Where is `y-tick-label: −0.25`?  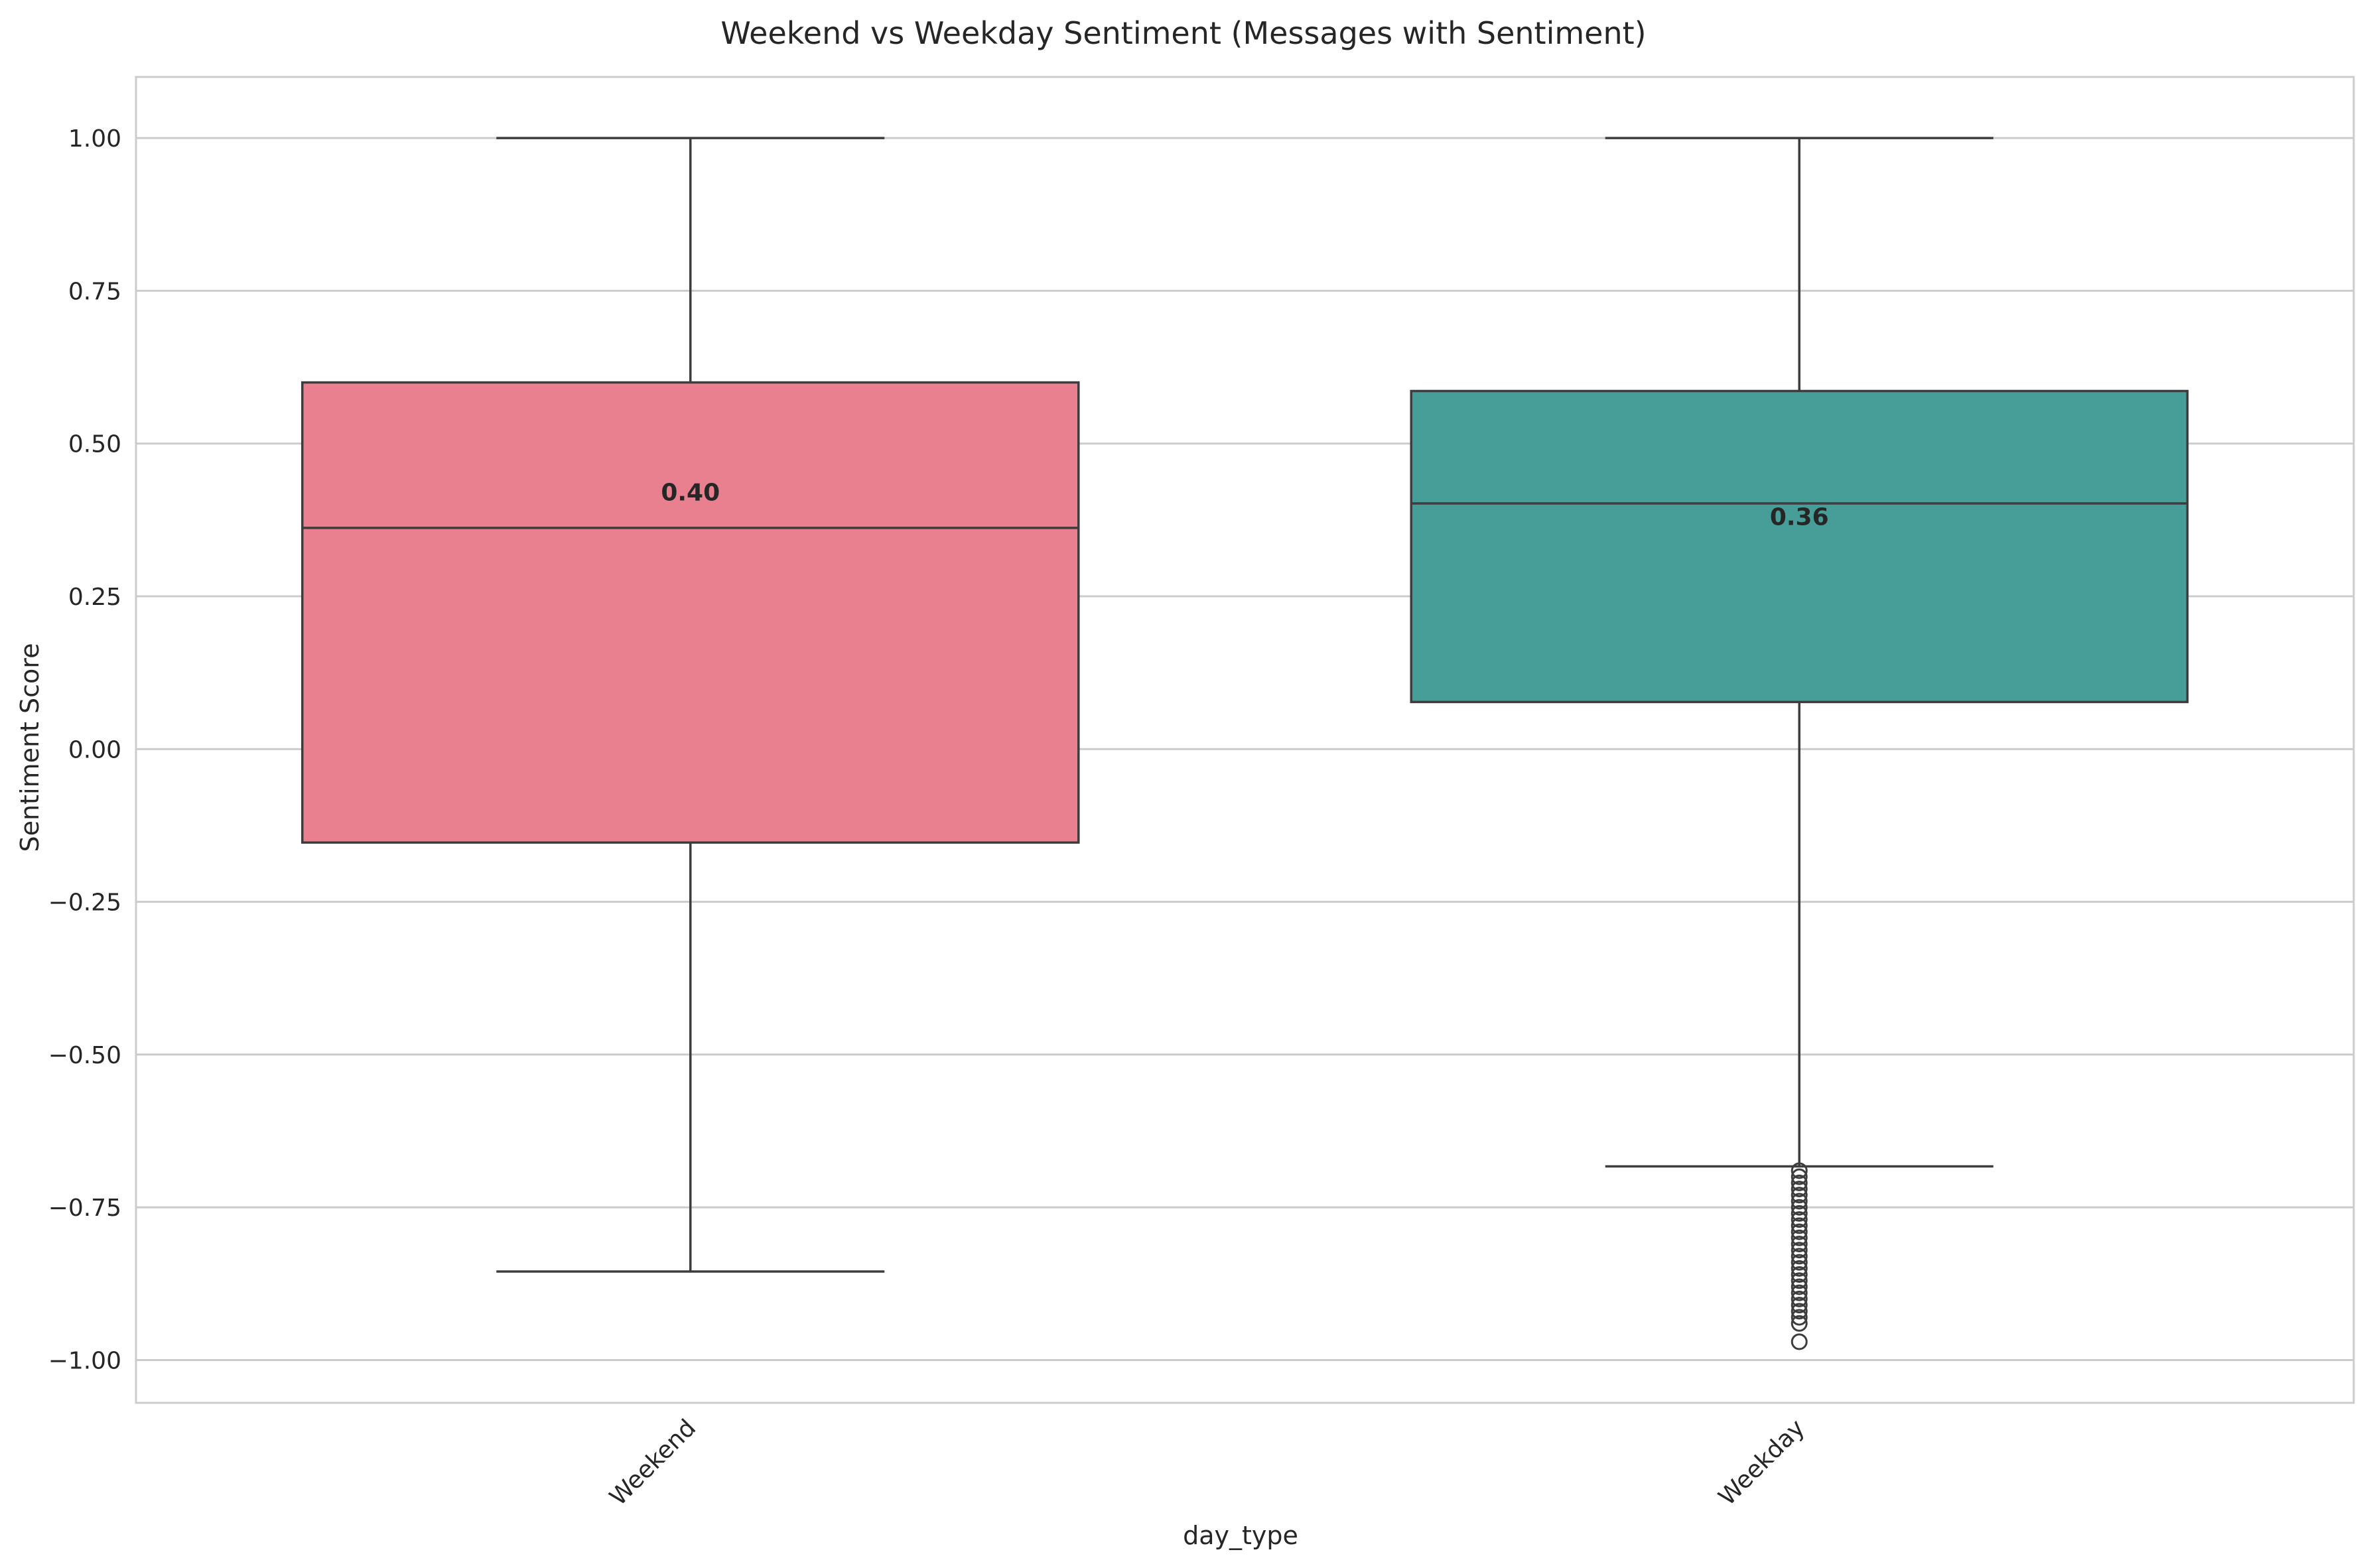
y-tick-label: −0.25 is located at coordinates (84, 903).